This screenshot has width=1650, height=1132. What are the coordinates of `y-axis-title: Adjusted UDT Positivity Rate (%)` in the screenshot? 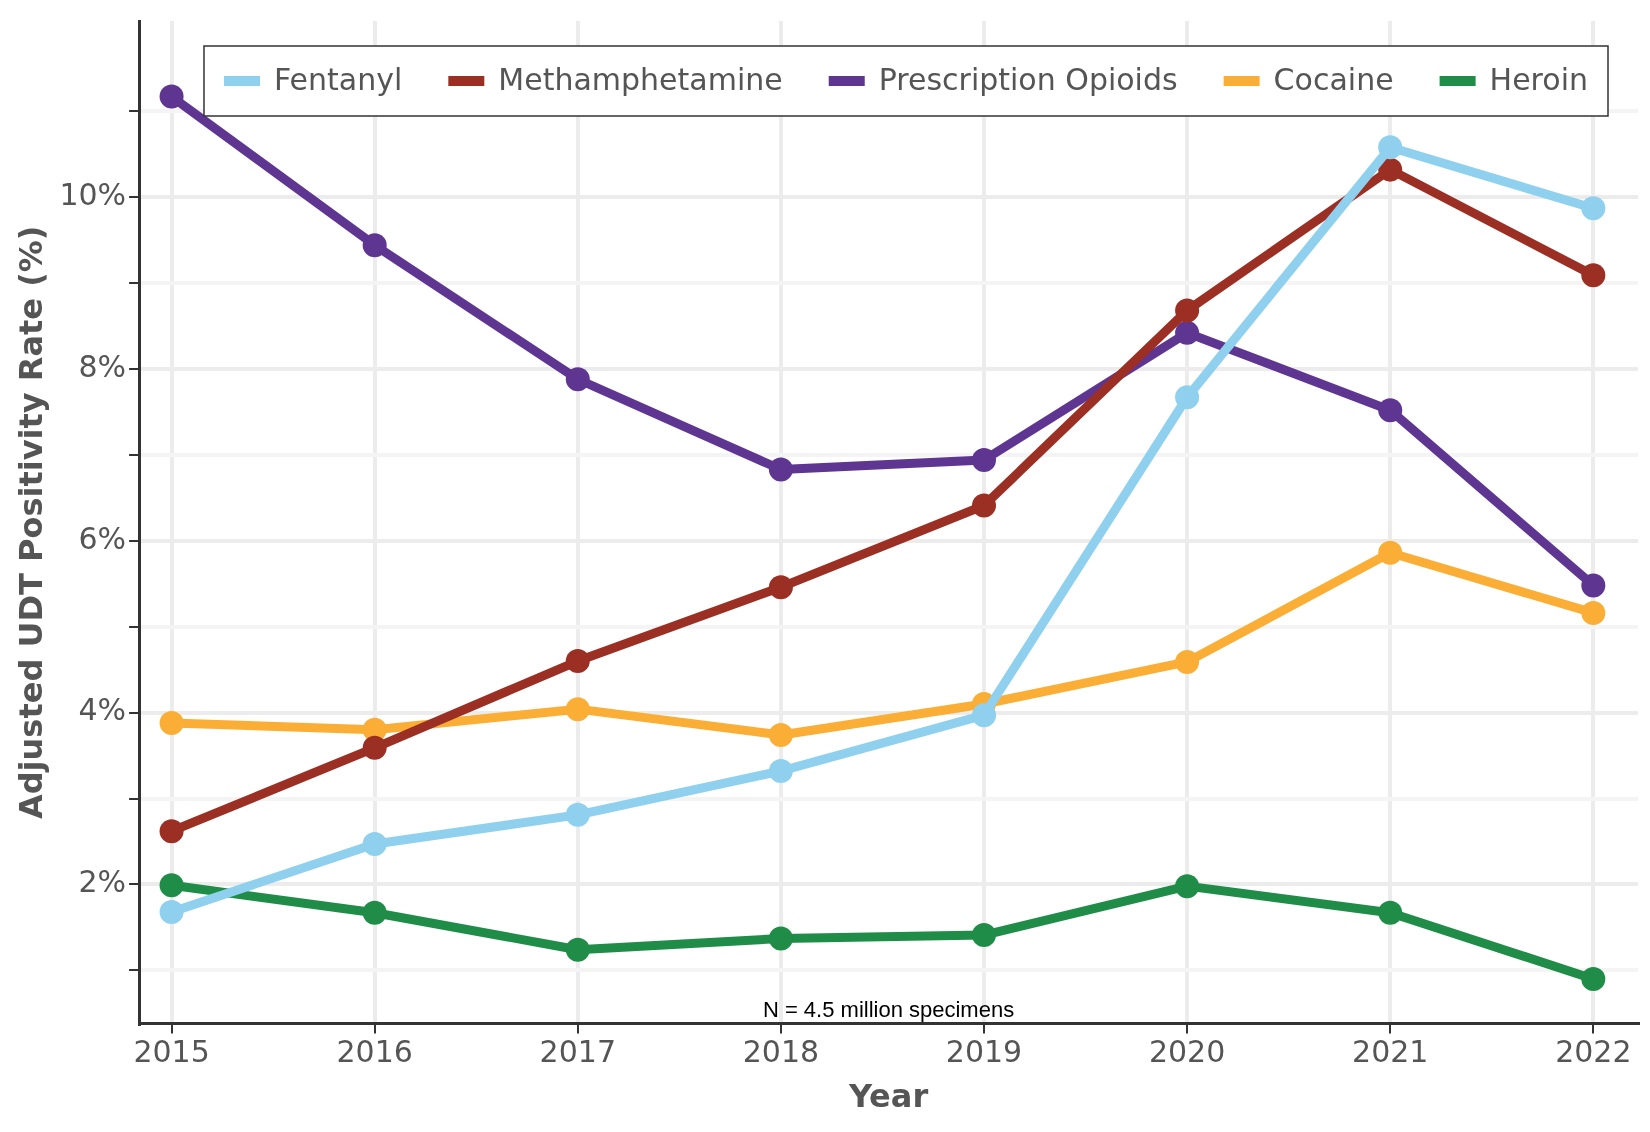 It's located at (30, 522).